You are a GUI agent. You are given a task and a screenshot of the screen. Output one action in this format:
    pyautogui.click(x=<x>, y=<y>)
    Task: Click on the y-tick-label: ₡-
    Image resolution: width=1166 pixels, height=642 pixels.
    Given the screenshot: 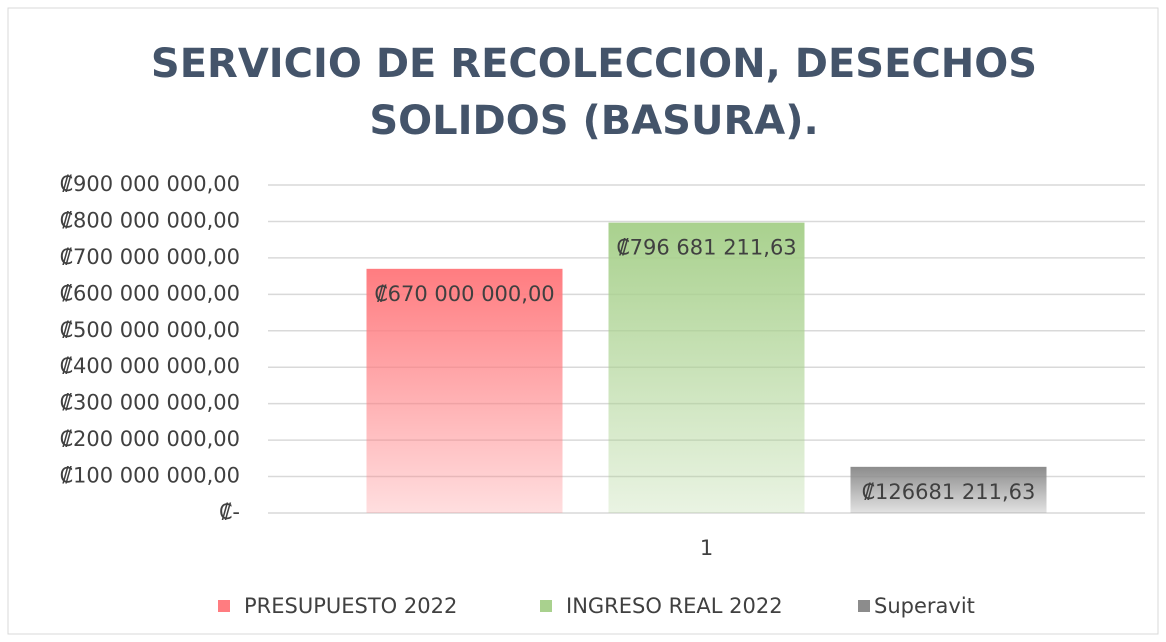 What is the action you would take?
    pyautogui.click(x=229, y=512)
    